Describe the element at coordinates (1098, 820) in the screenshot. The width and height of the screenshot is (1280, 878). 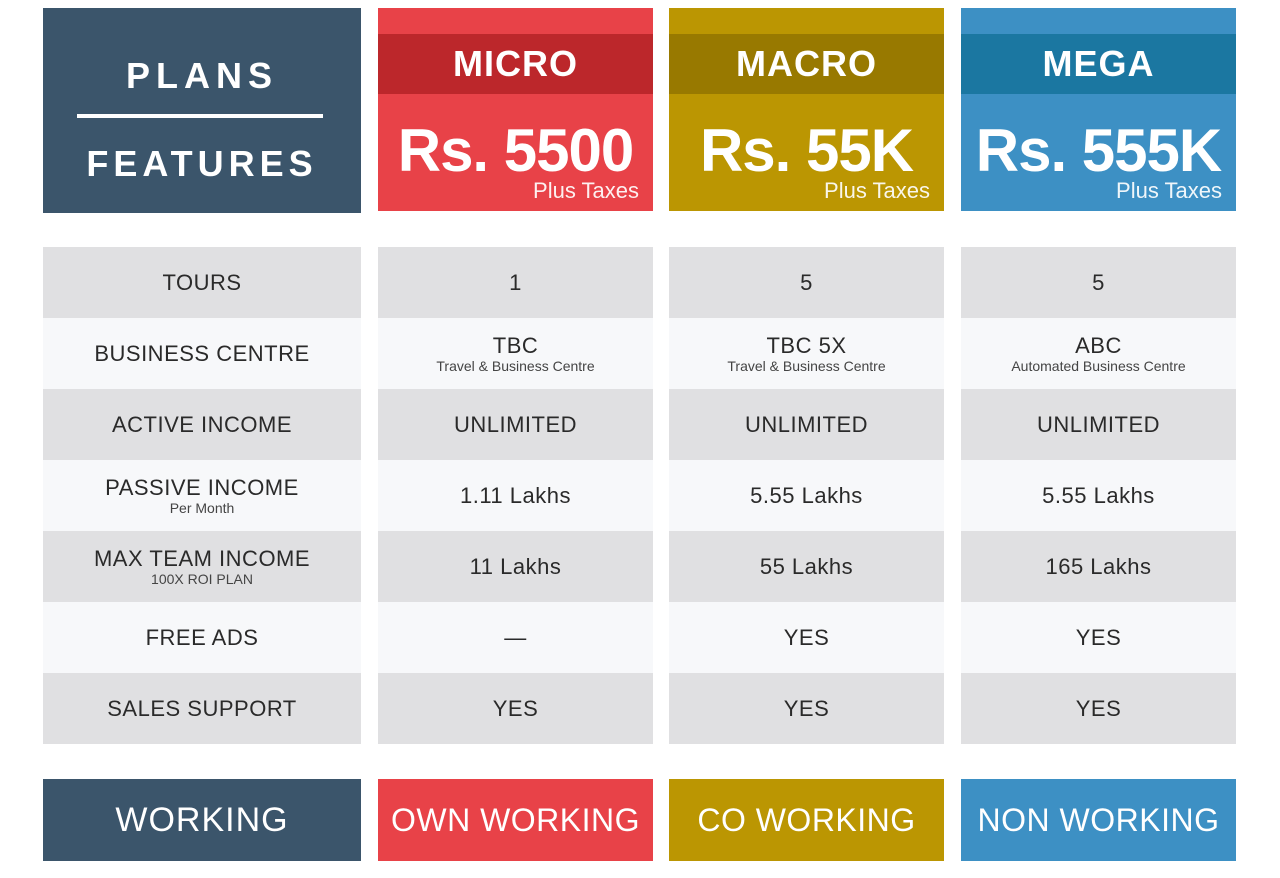
I see `working-mega: NON WORKING` at that location.